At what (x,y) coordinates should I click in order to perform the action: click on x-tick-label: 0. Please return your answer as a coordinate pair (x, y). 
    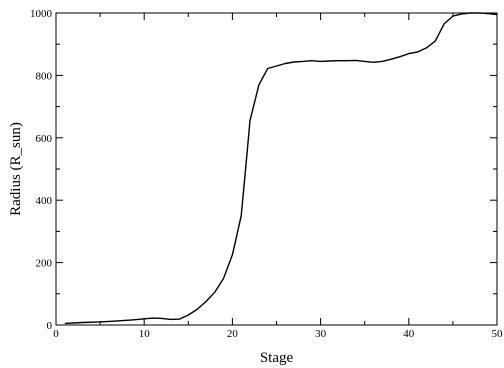
    Looking at the image, I should click on (56, 334).